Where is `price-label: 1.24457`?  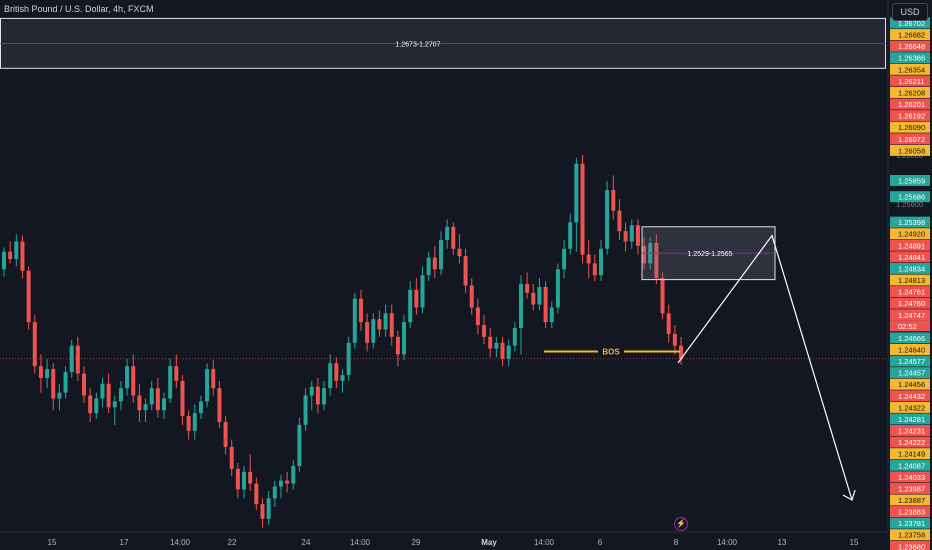
price-label: 1.24457 is located at coordinates (911, 373).